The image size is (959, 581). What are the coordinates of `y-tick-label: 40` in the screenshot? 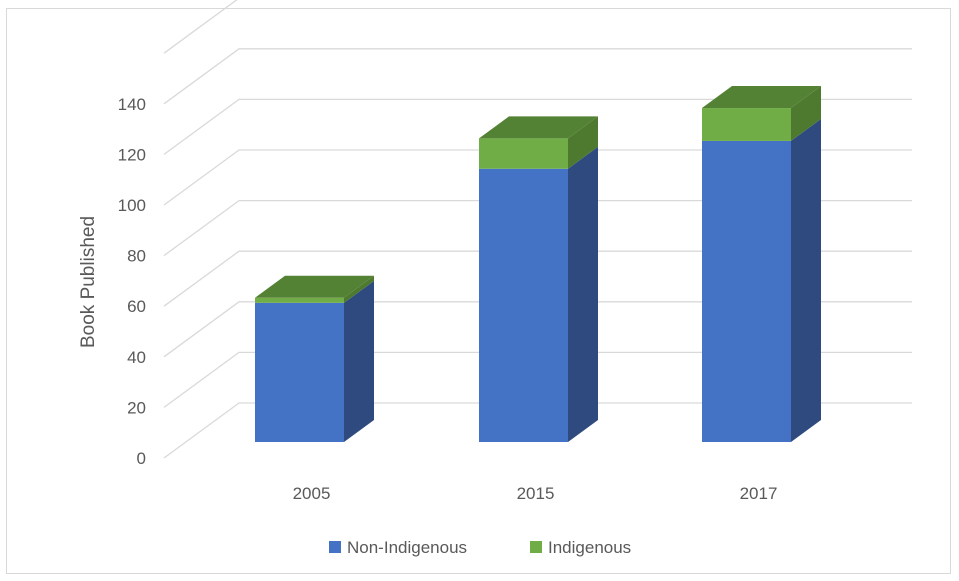 It's located at (136, 357).